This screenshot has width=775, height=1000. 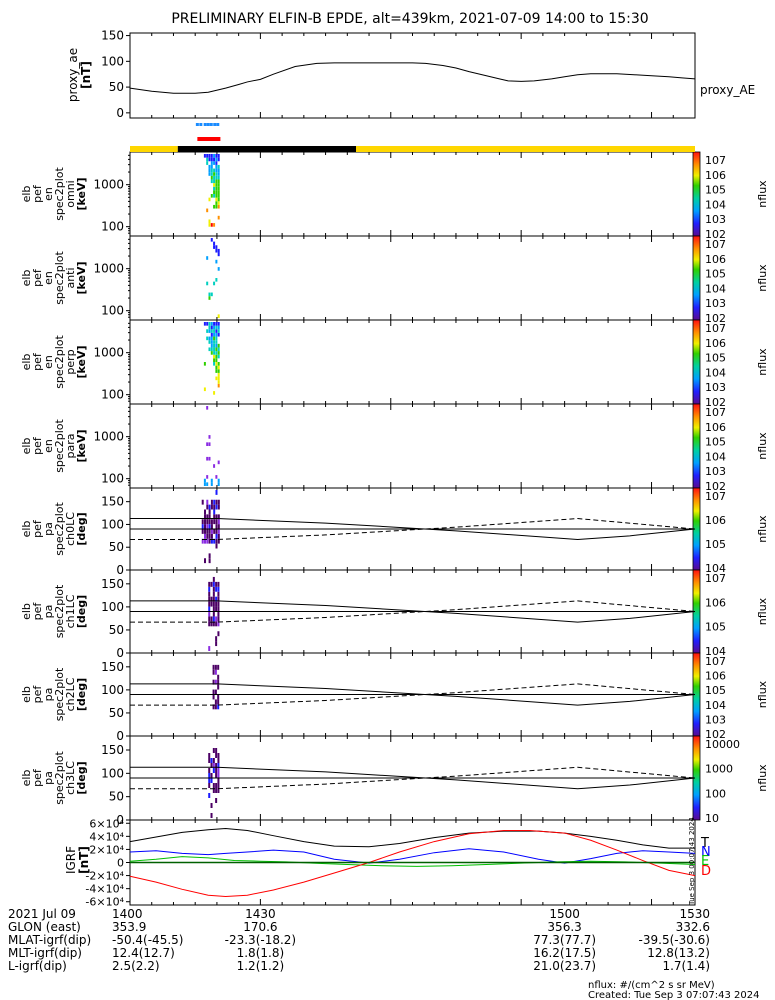 What do you see at coordinates (696, 362) in the screenshot?
I see `colorbar-perp` at bounding box center [696, 362].